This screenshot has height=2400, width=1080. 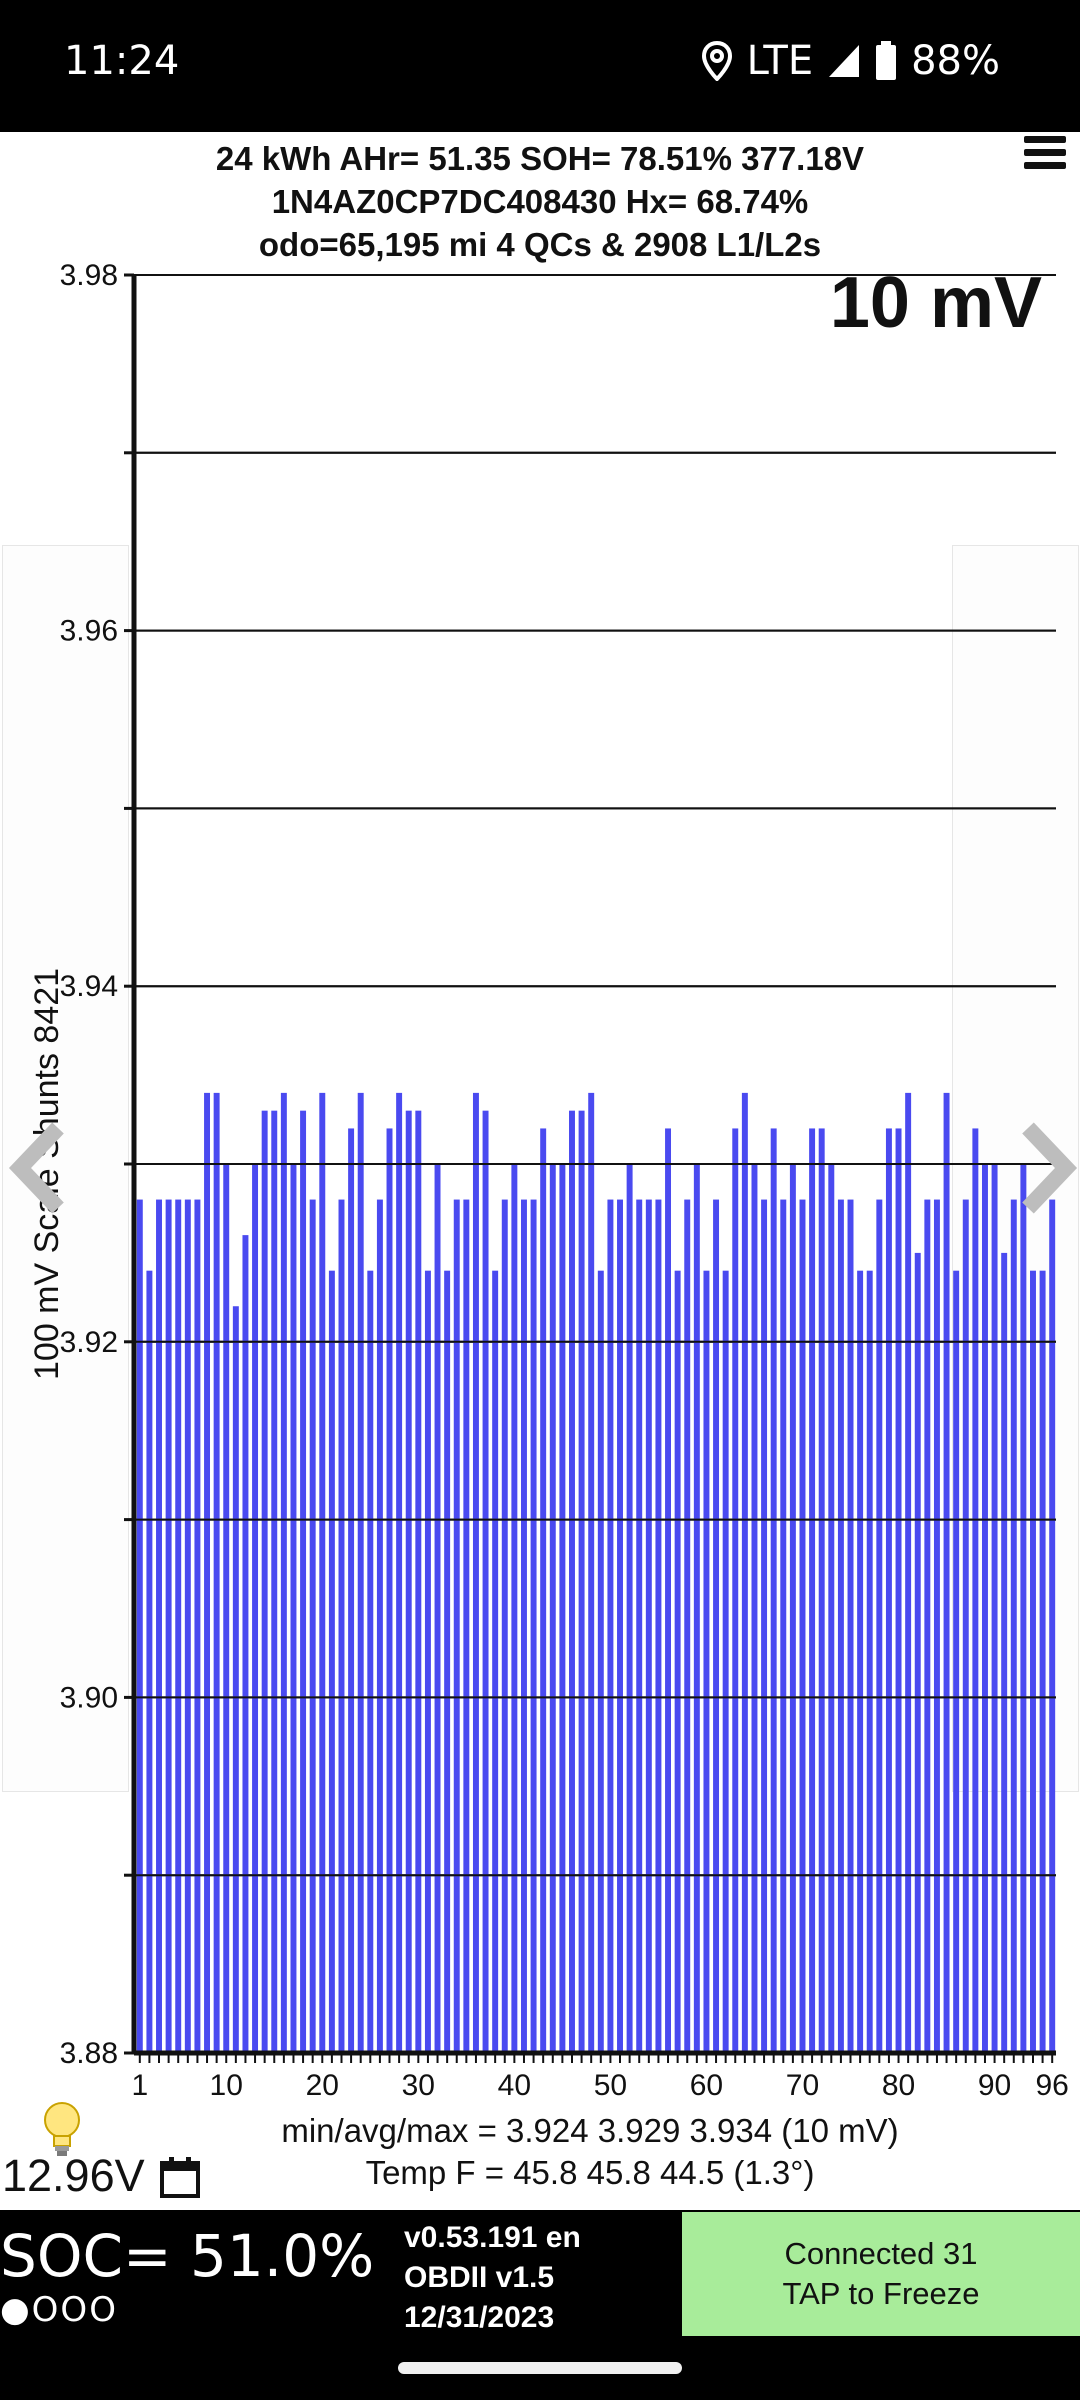 What do you see at coordinates (881, 2293) in the screenshot?
I see `freeze-hint: TAP to Freeze` at bounding box center [881, 2293].